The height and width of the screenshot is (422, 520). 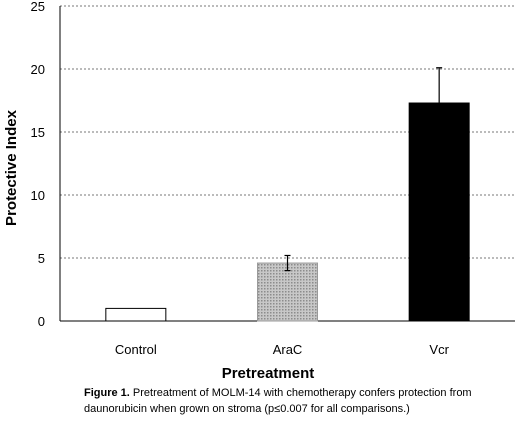 I want to click on x-tick-label-arac: AraC, so click(x=288, y=349).